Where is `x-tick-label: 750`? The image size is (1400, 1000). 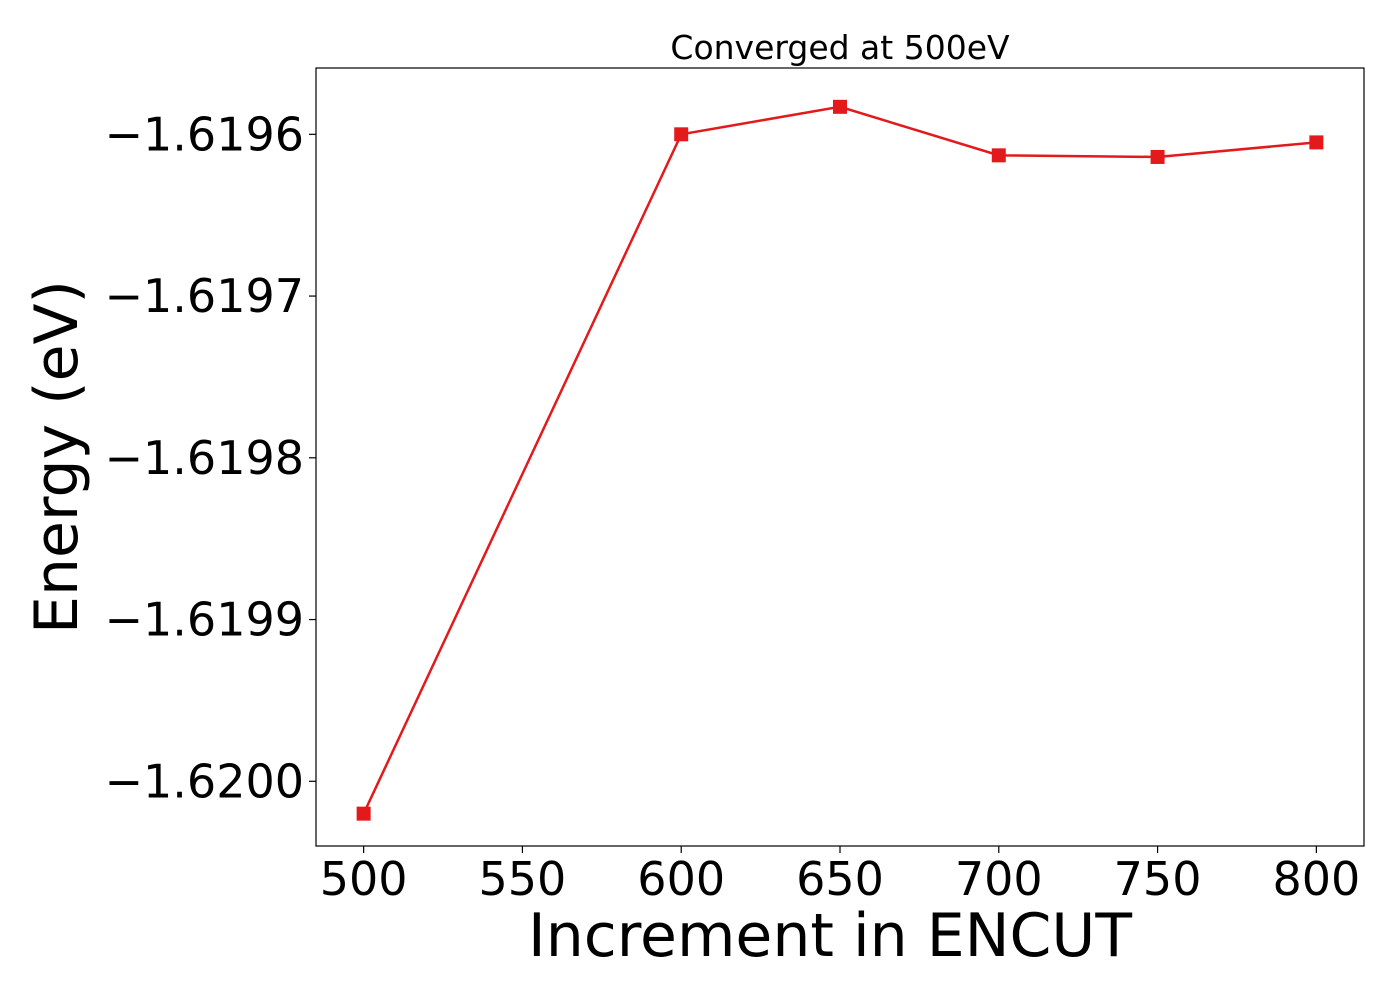 x-tick-label: 750 is located at coordinates (1158, 879).